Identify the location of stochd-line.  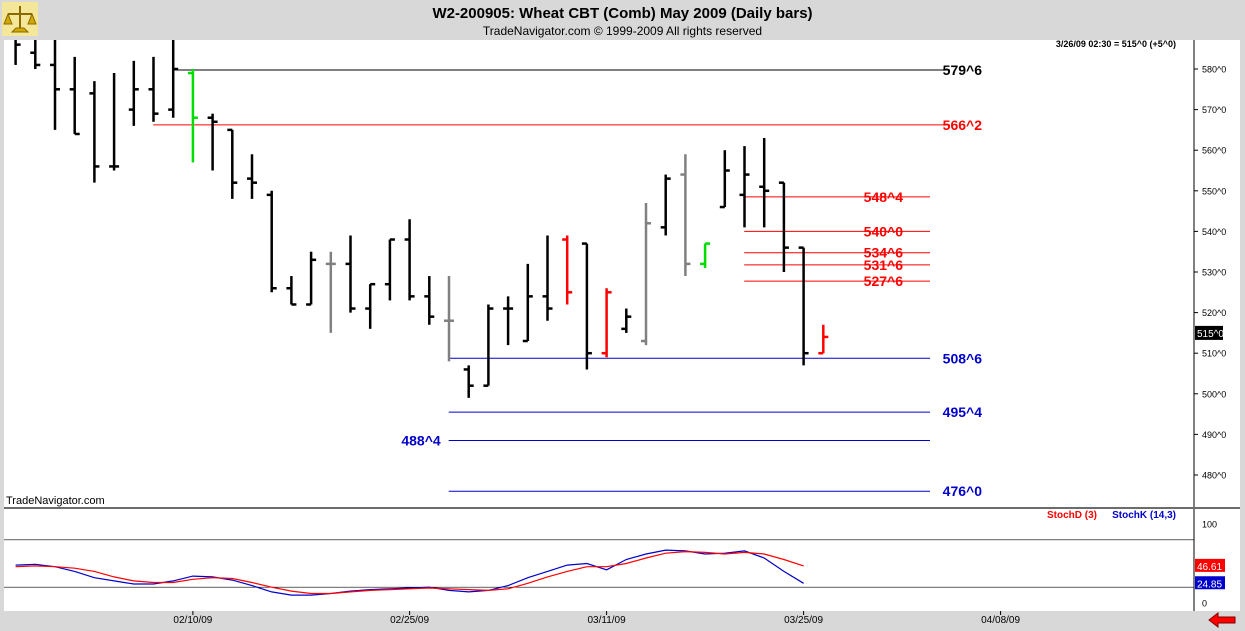
(409, 572).